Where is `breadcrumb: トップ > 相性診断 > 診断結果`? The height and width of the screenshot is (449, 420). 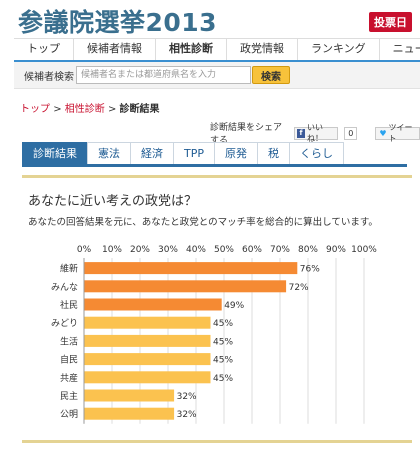
breadcrumb: トップ > 相性診断 > 診断結果 is located at coordinates (90, 107).